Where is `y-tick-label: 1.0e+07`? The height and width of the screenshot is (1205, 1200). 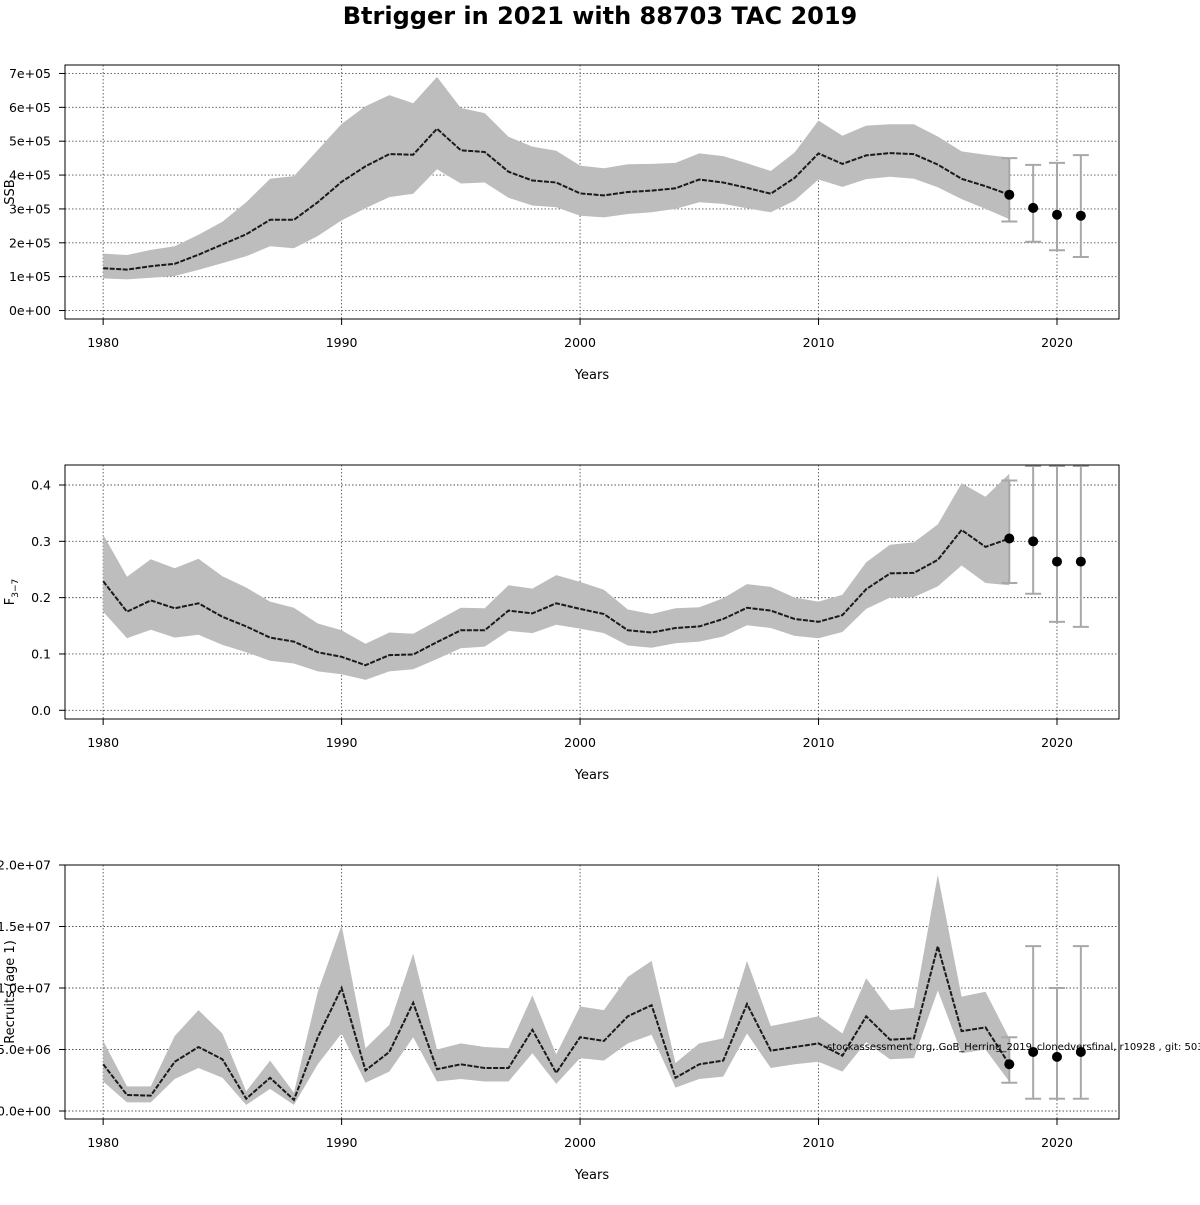 y-tick-label: 1.0e+07 is located at coordinates (25, 988).